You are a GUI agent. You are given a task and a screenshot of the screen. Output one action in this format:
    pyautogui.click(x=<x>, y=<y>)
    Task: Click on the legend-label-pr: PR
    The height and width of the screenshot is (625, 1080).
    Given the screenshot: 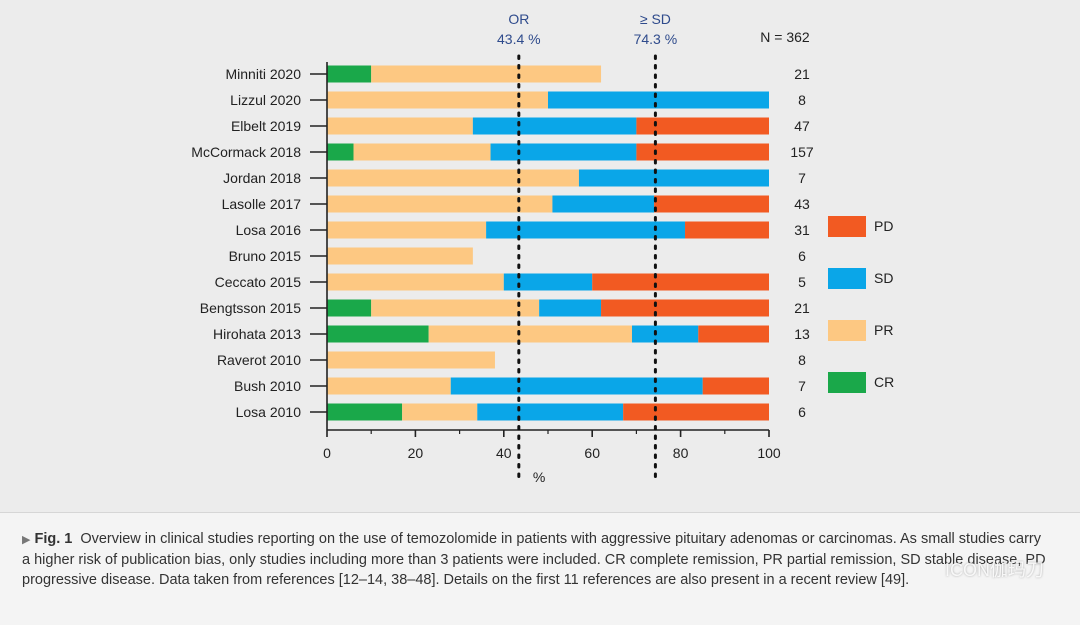 What is the action you would take?
    pyautogui.click(x=883, y=330)
    